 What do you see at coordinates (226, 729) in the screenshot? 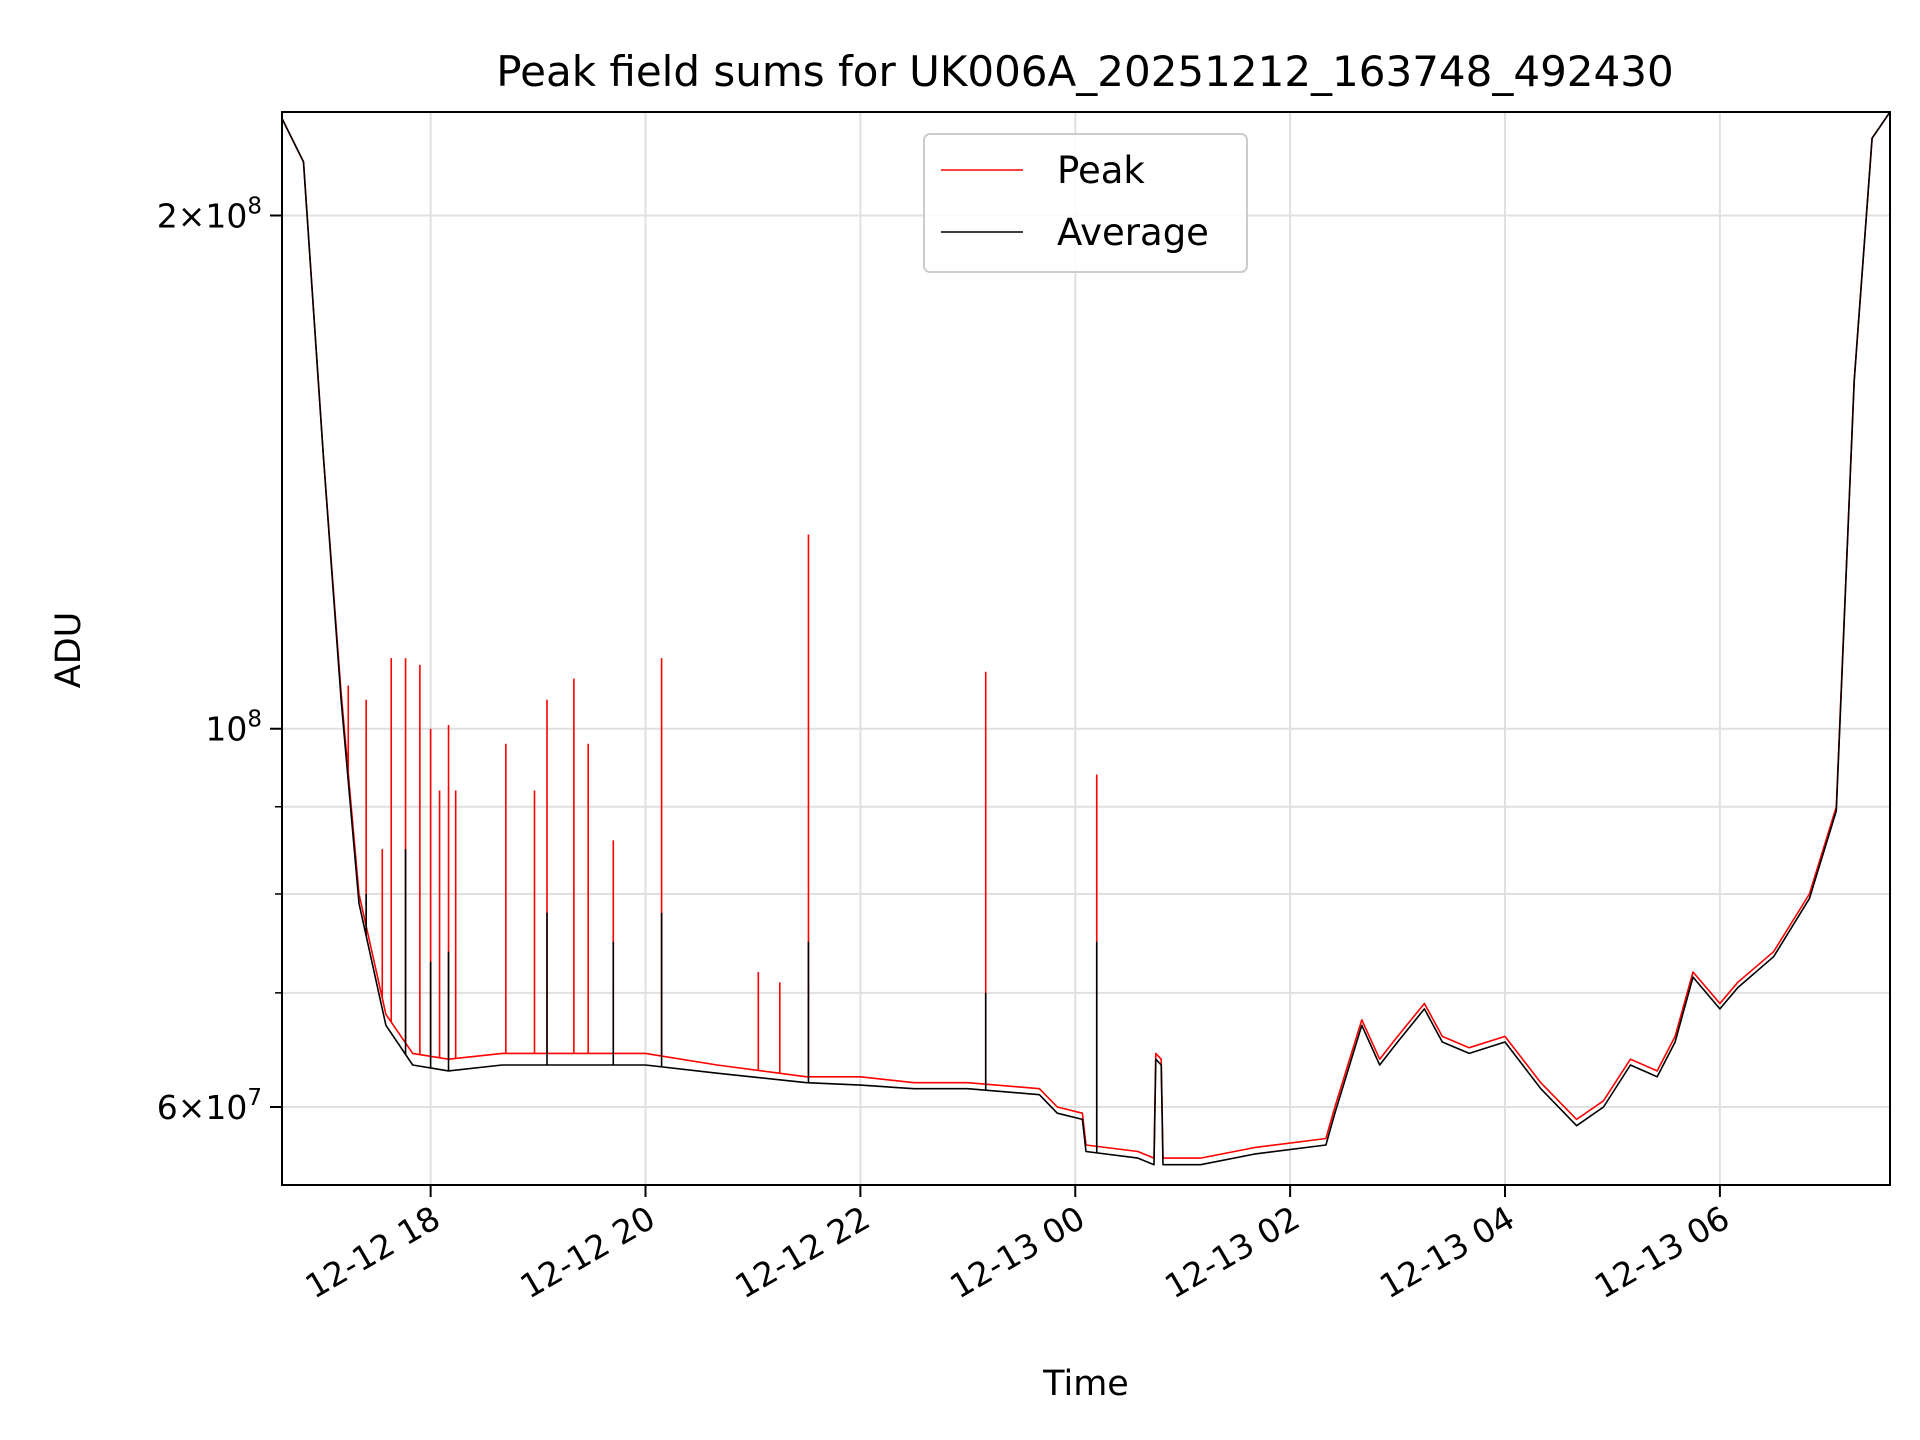
I see `y-tick-base: 10` at bounding box center [226, 729].